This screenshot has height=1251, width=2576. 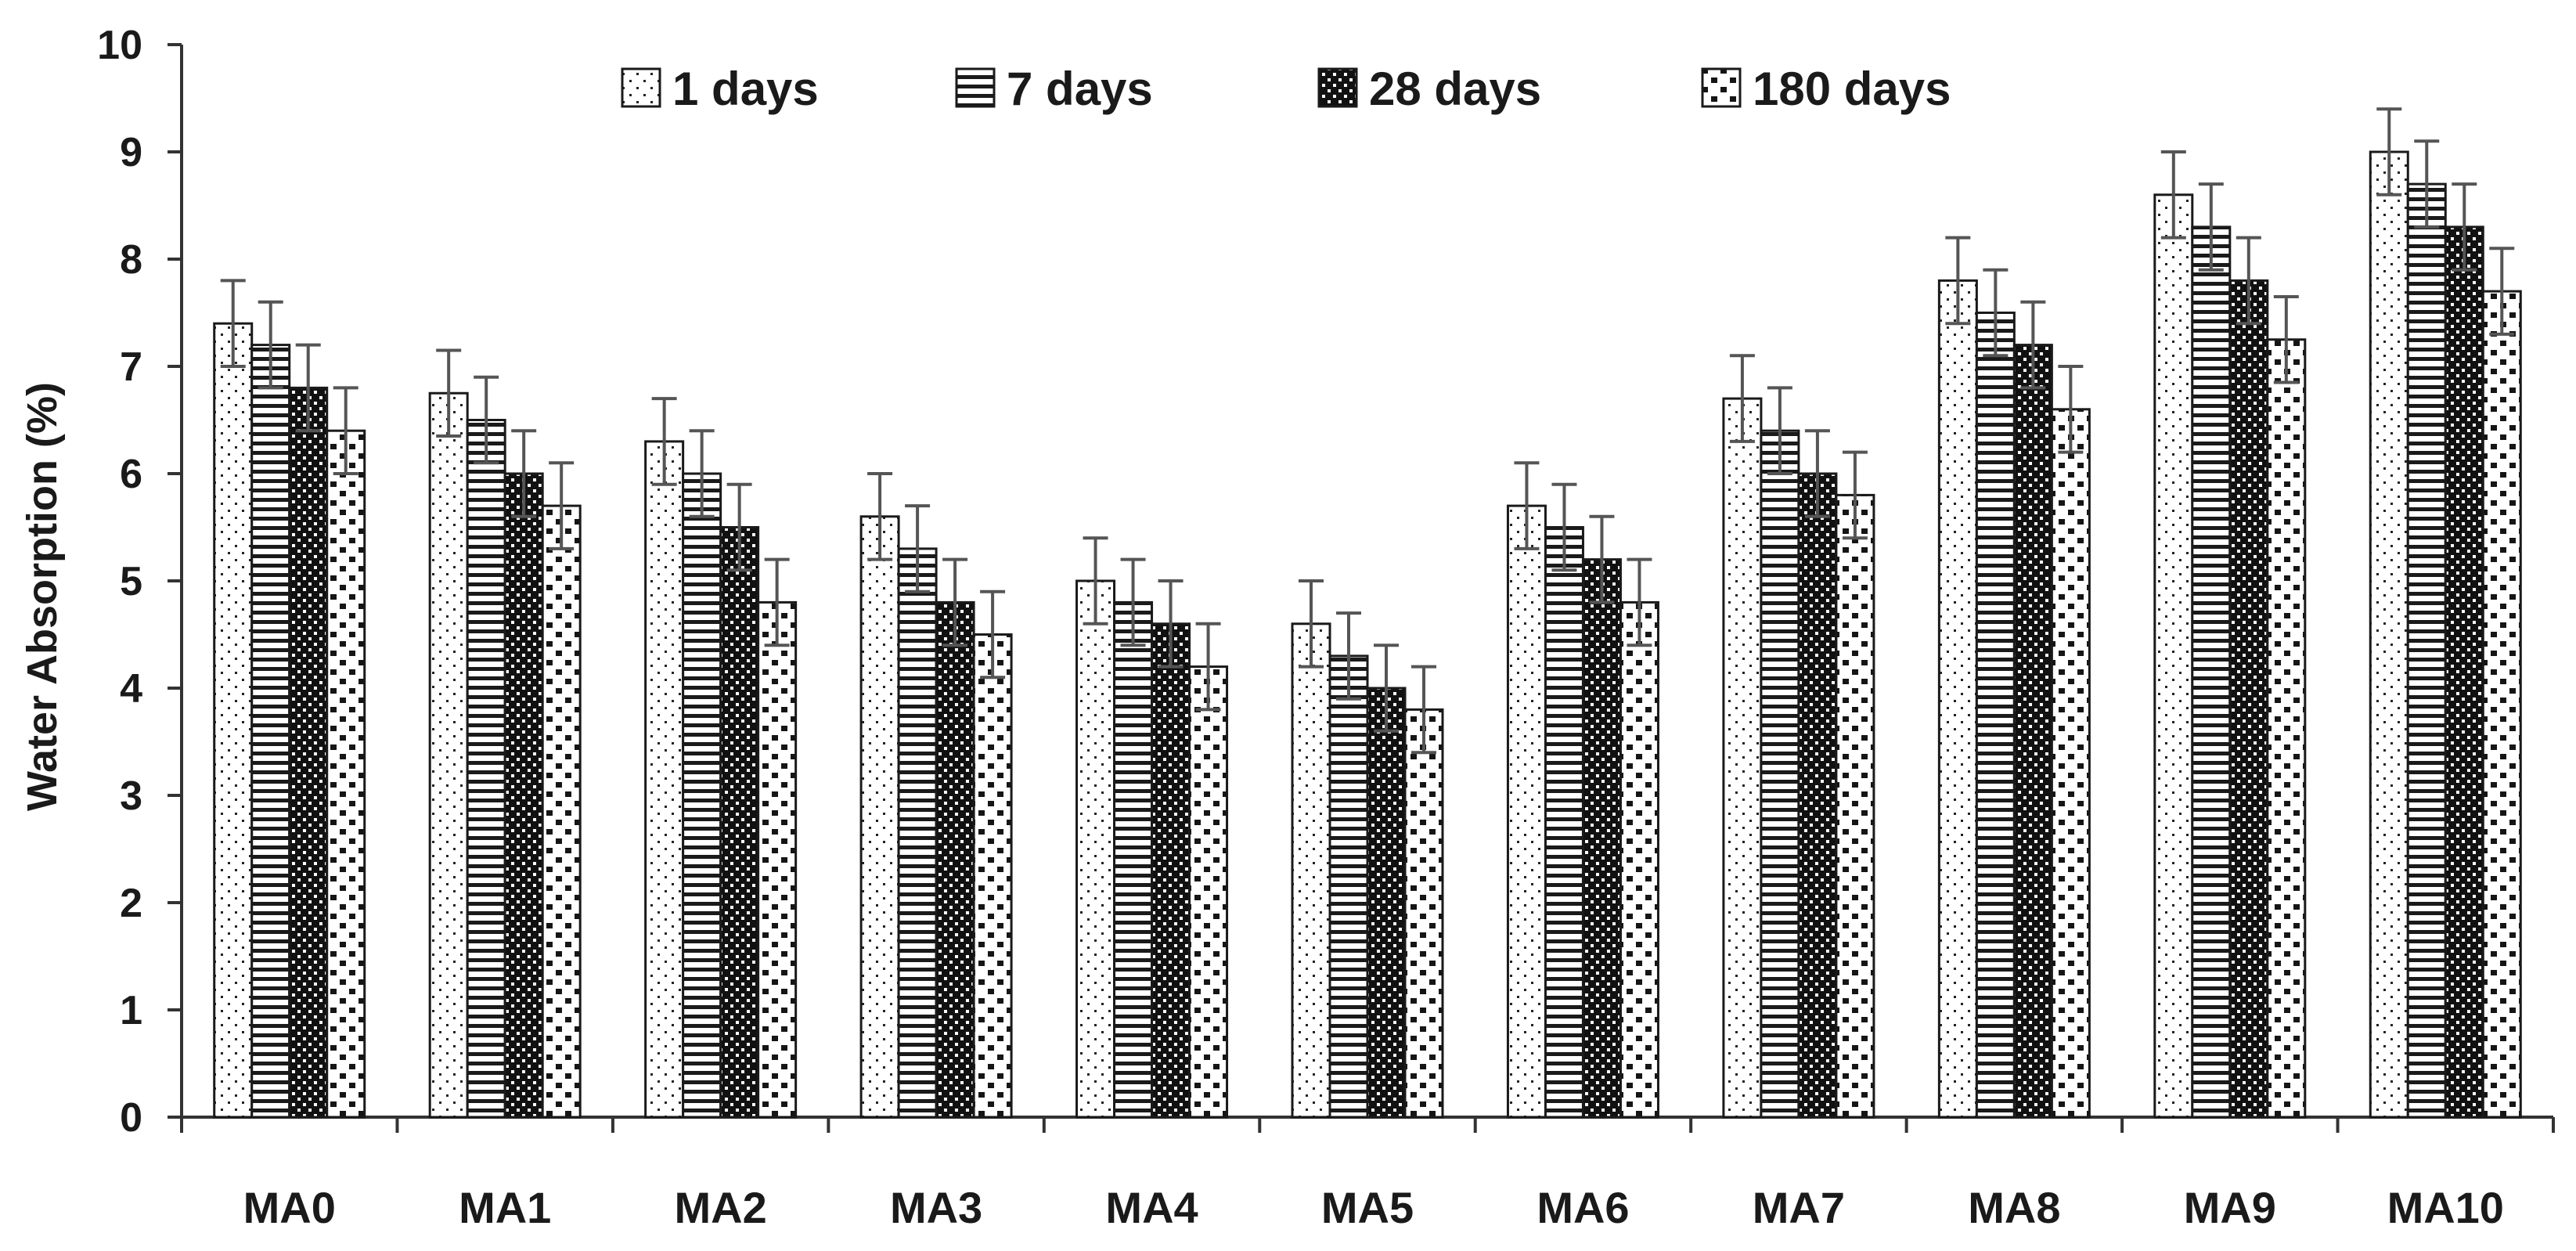 What do you see at coordinates (131, 152) in the screenshot?
I see `y-tick-label: 9` at bounding box center [131, 152].